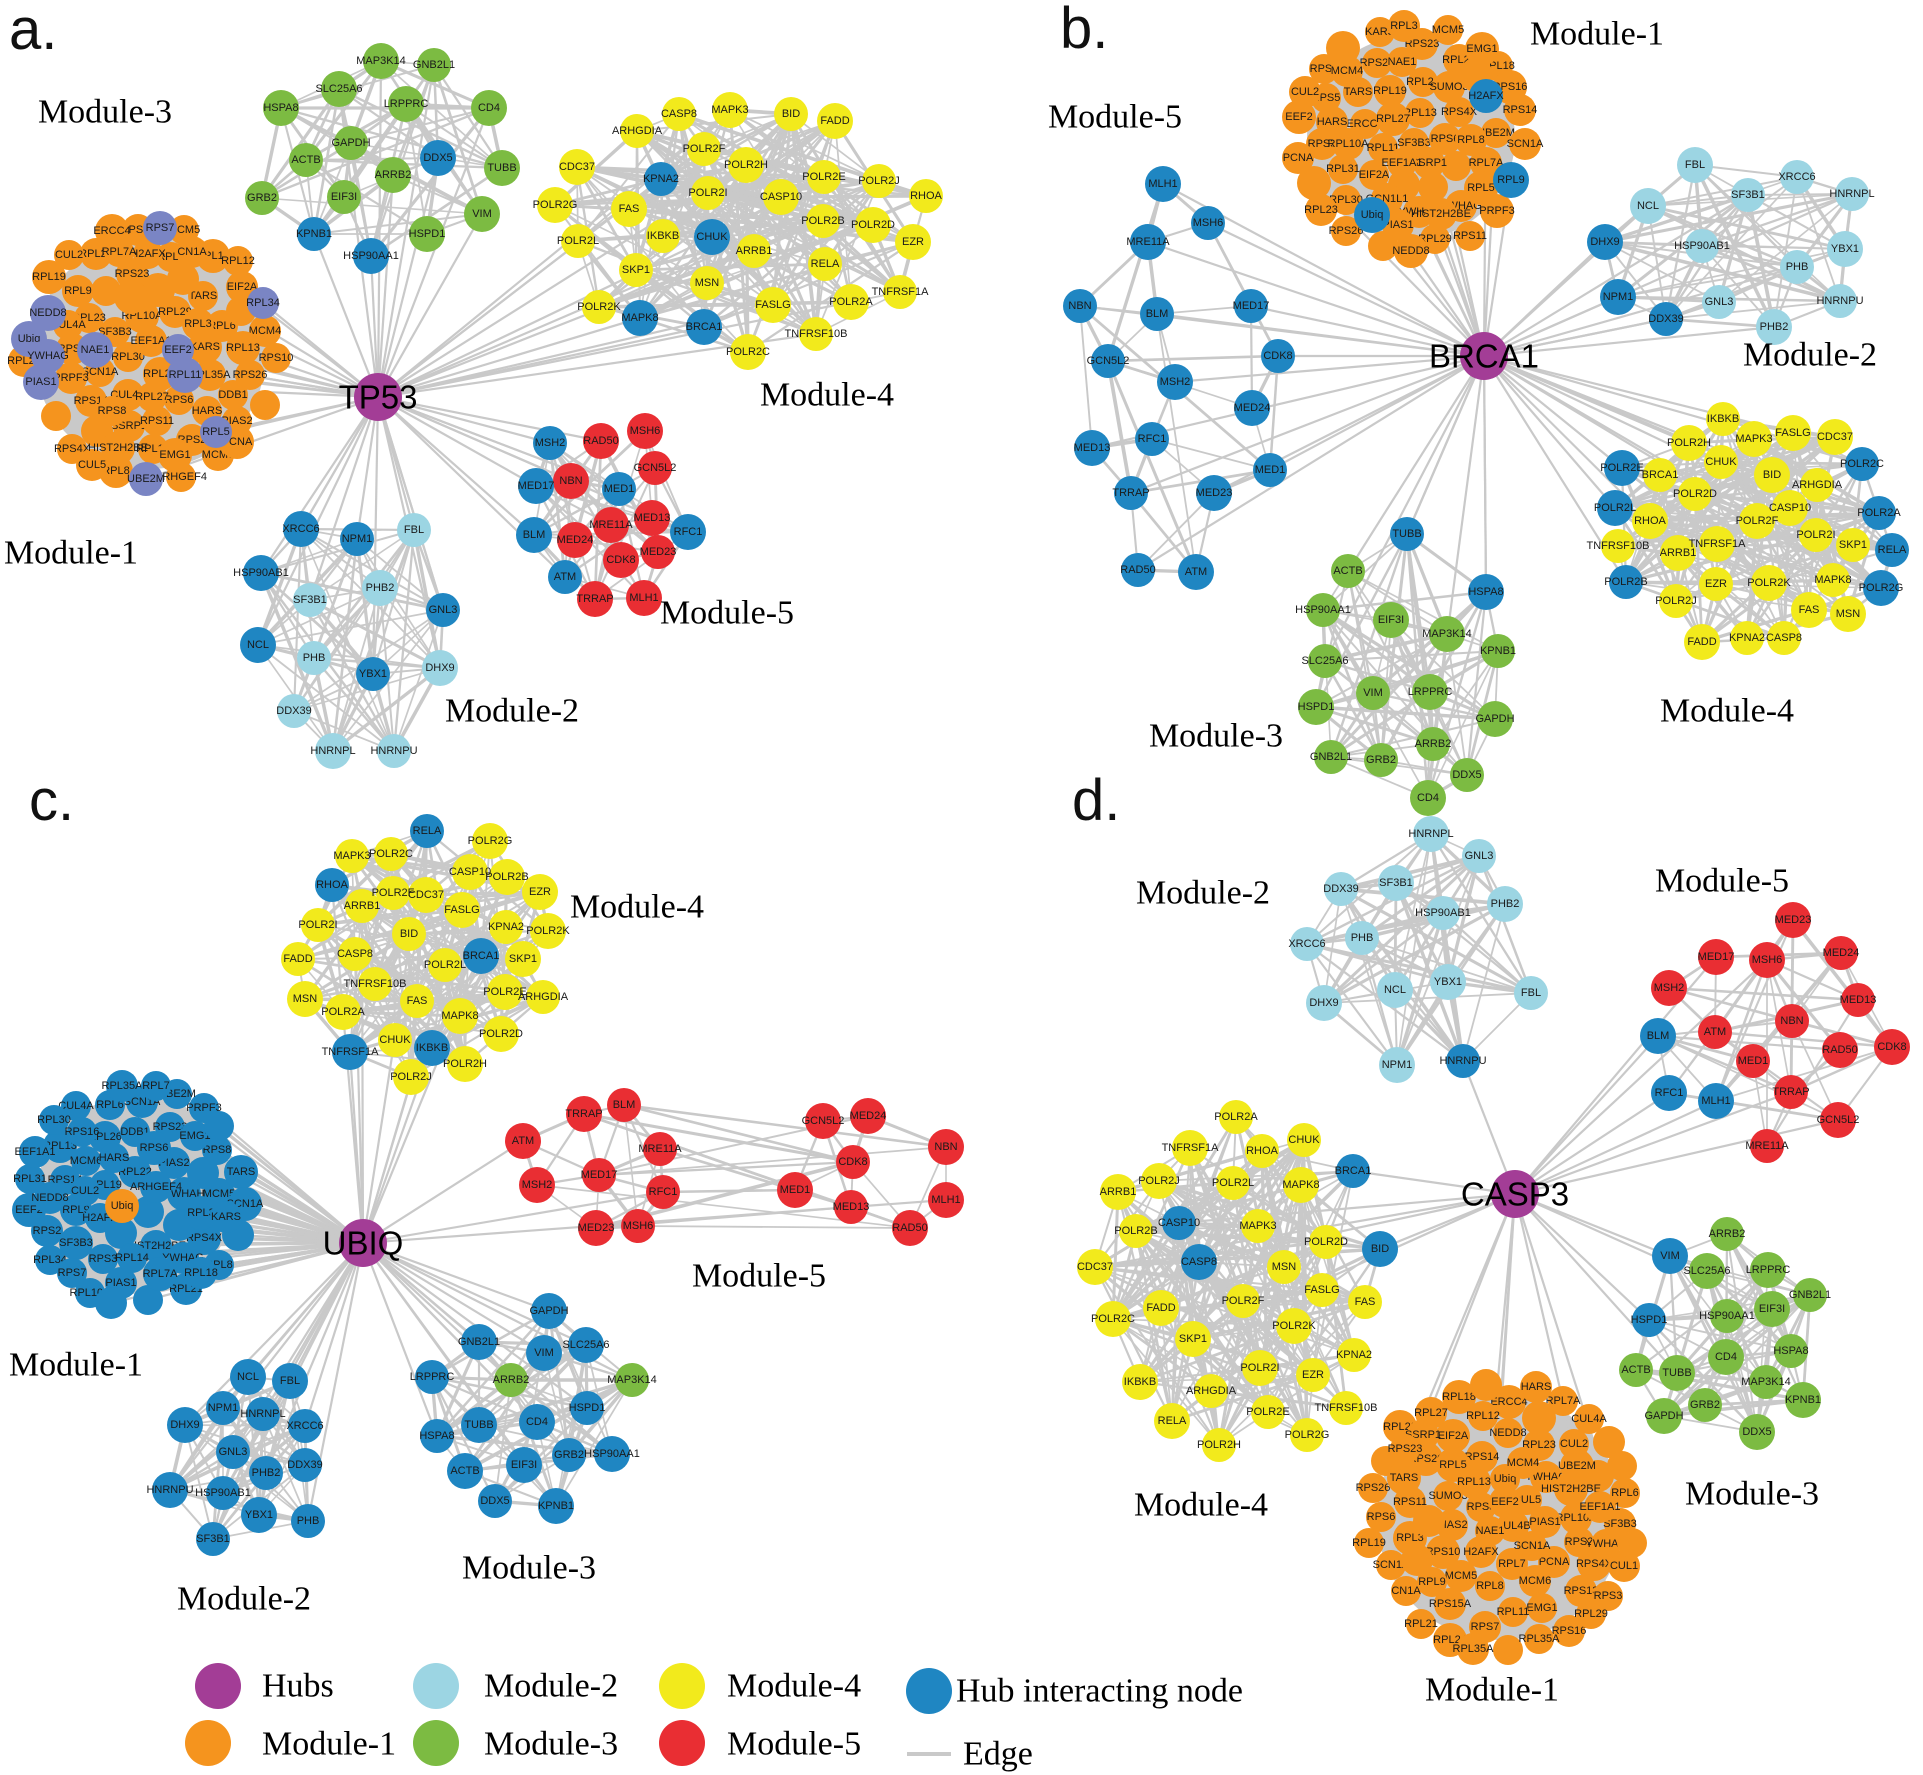 The height and width of the screenshot is (1775, 1923). I want to click on svg-text: HSP90AA1, so click(1323, 610).